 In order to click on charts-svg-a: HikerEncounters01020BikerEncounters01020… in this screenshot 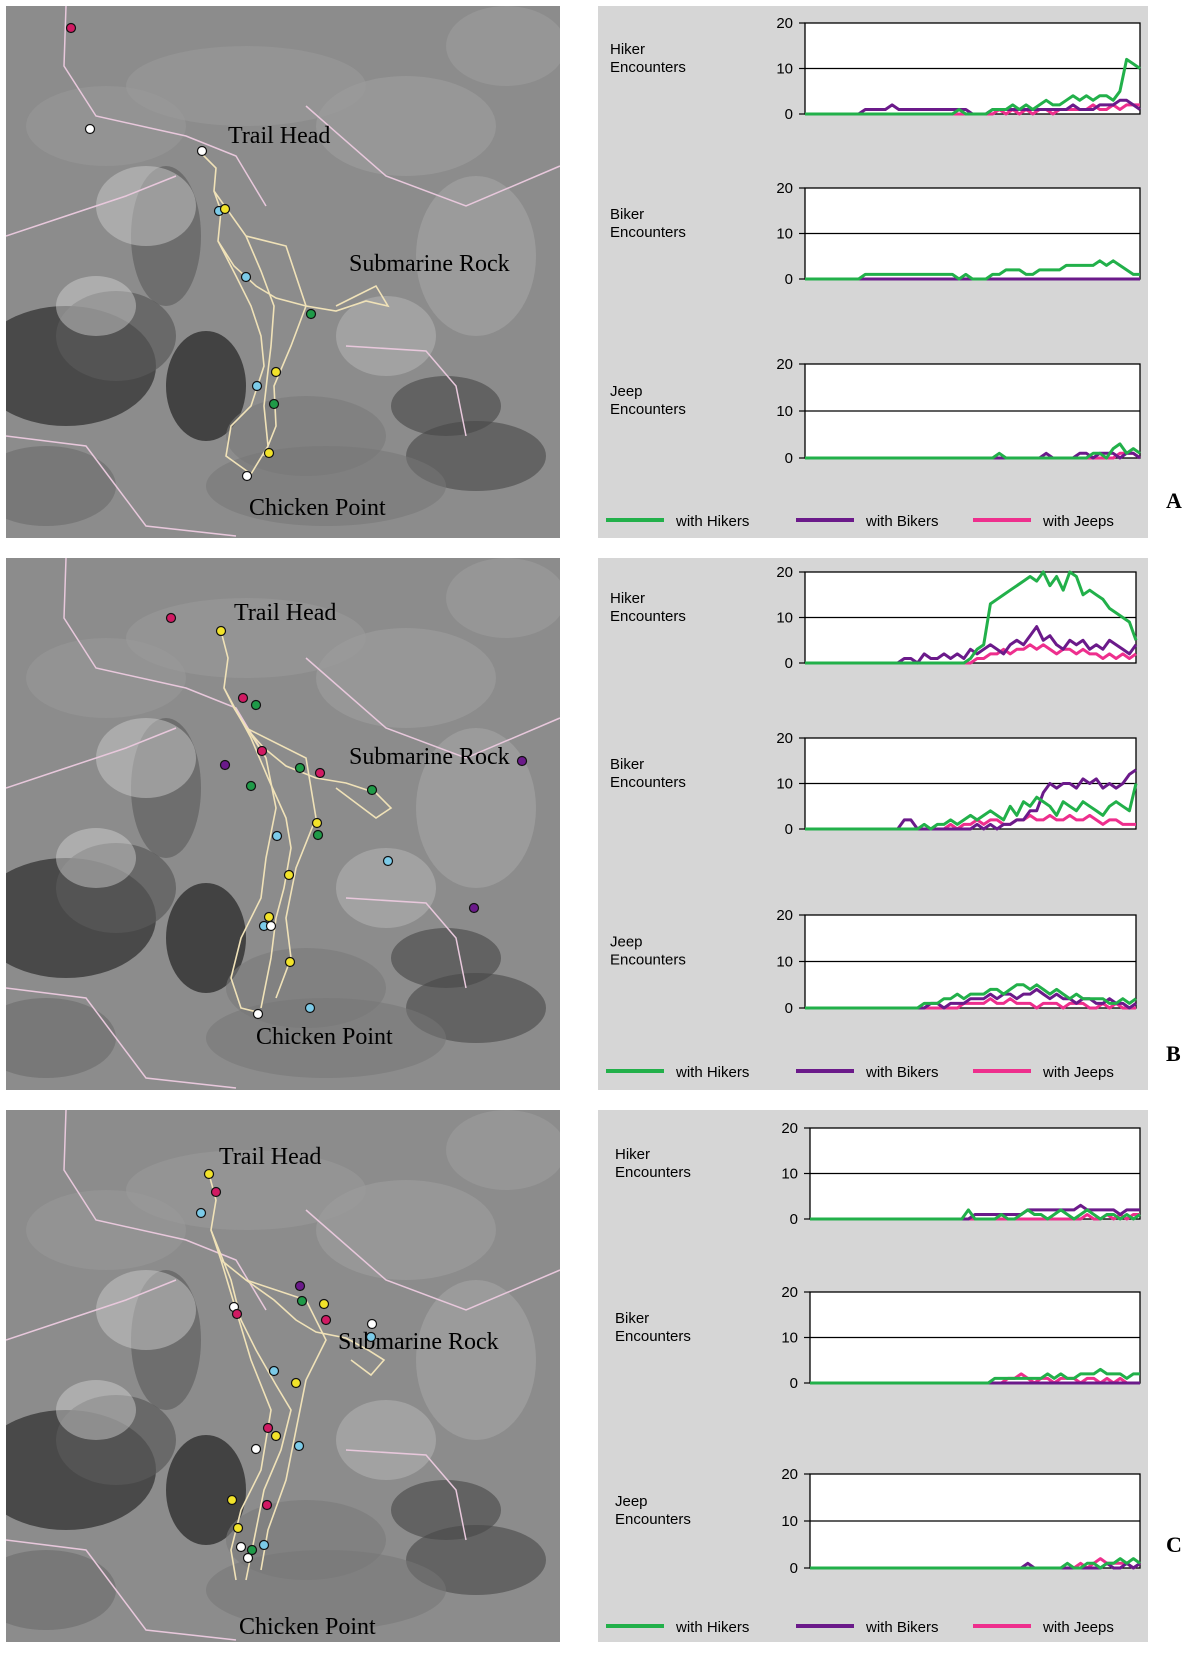, I will do `click(873, 272)`.